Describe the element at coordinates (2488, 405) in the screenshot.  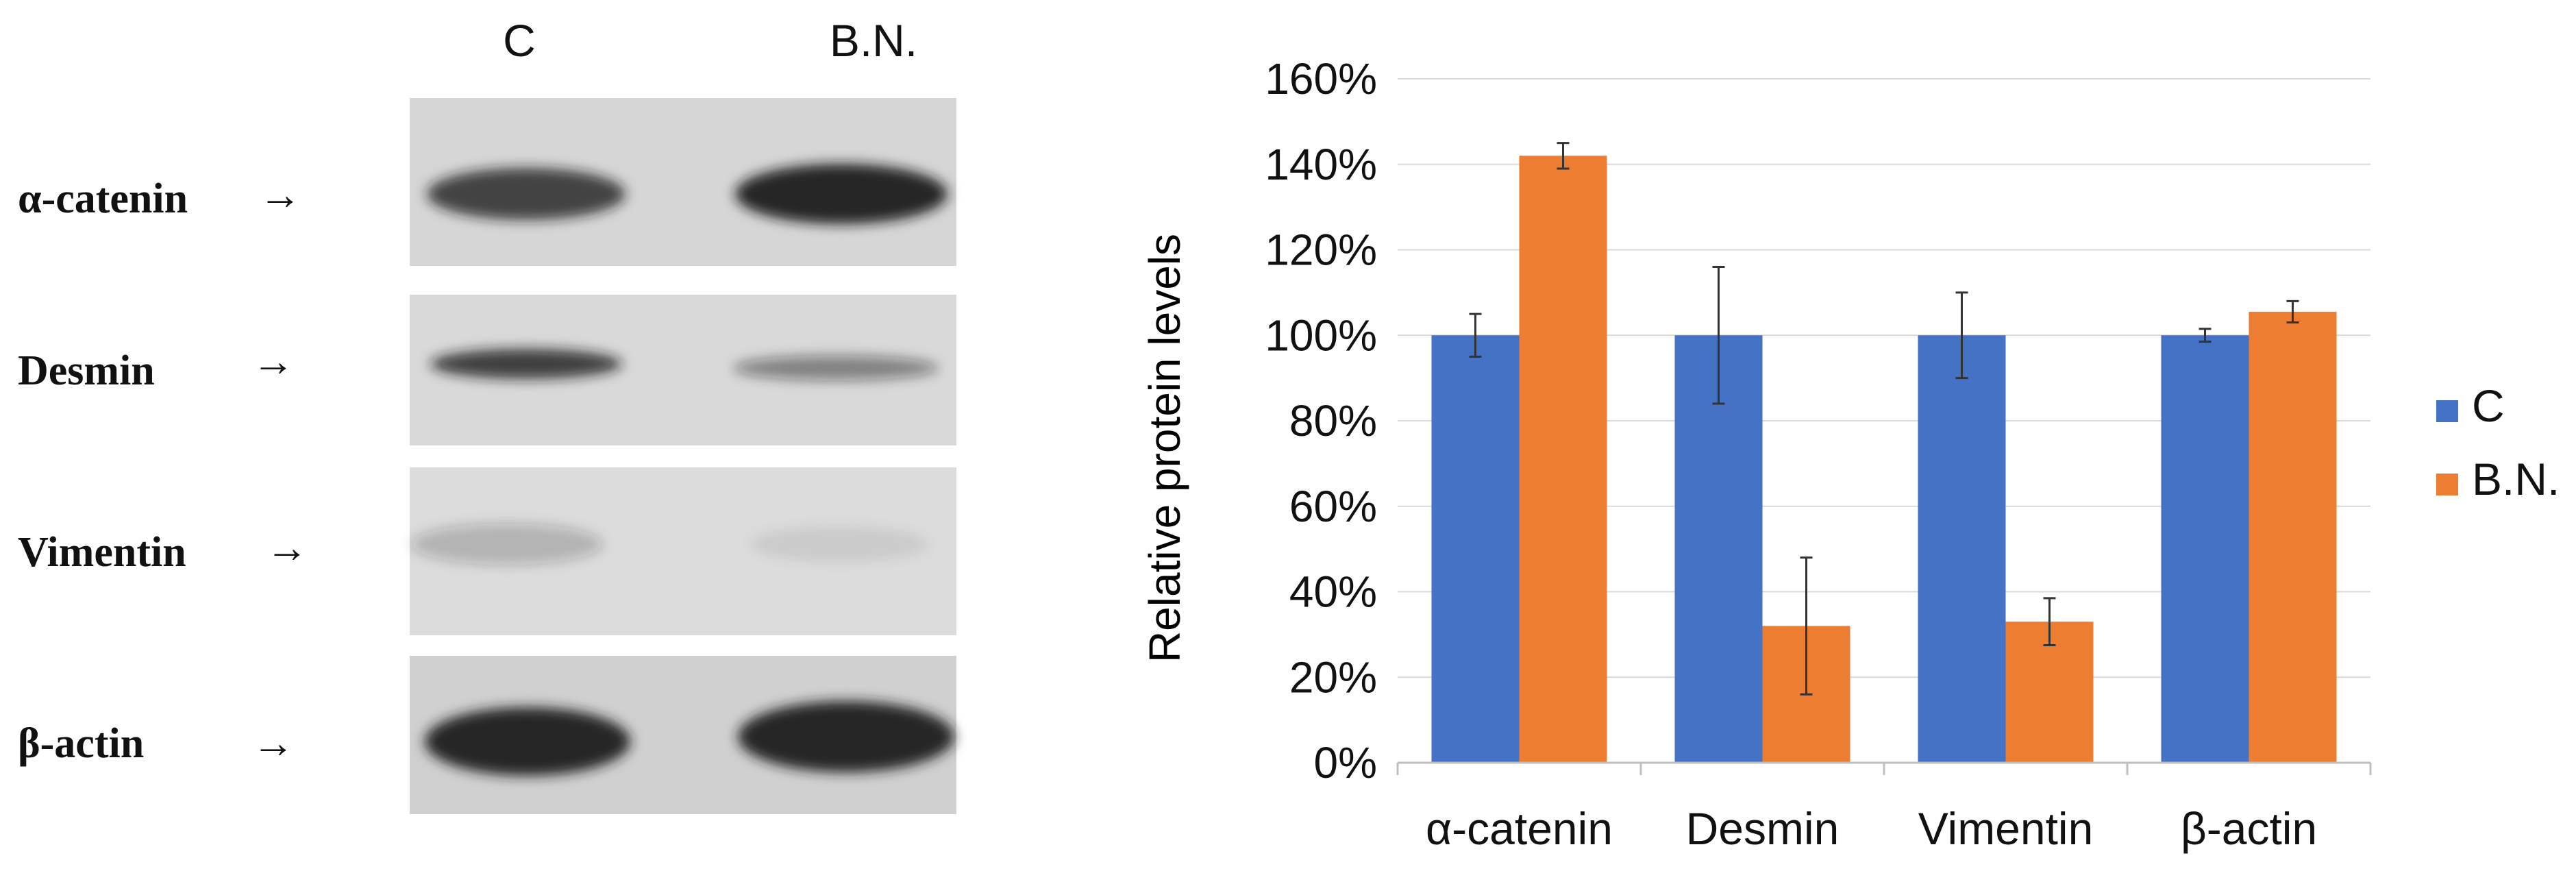
I see `legend-label: C` at that location.